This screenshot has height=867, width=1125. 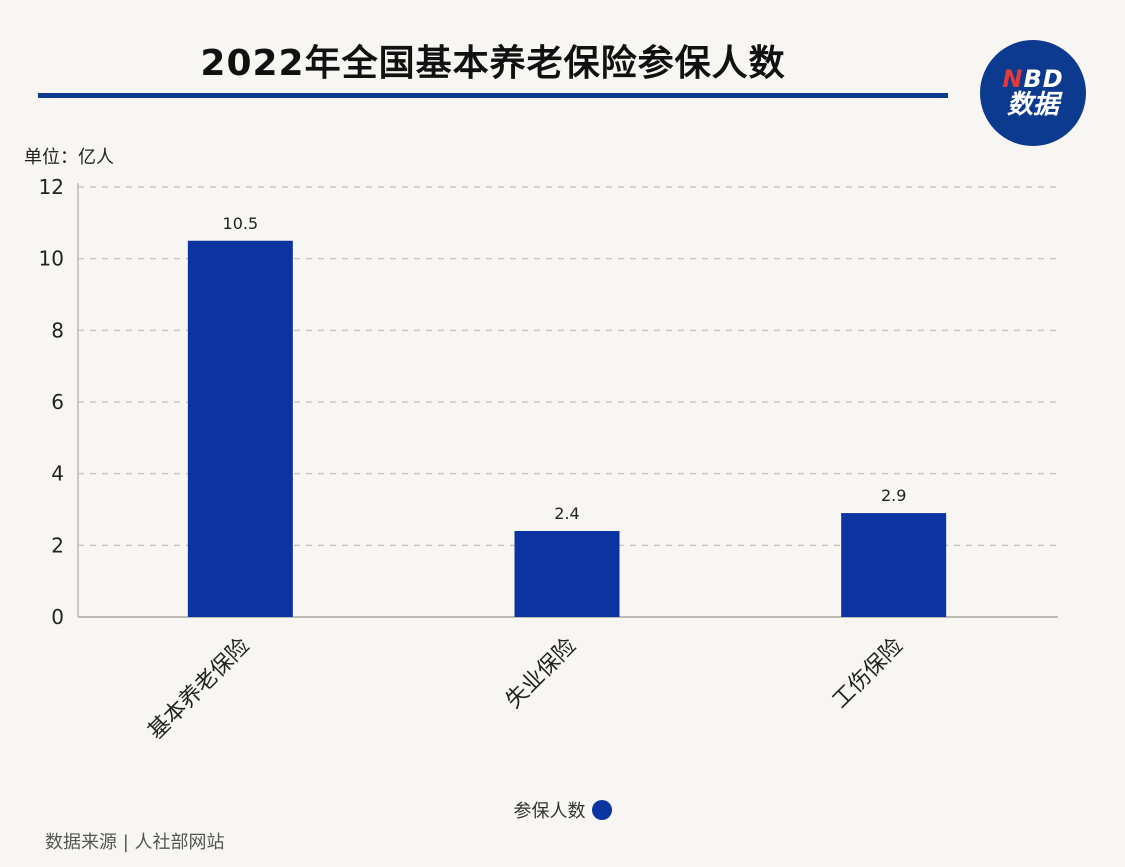 I want to click on legend-swatch-icon, so click(x=601, y=810).